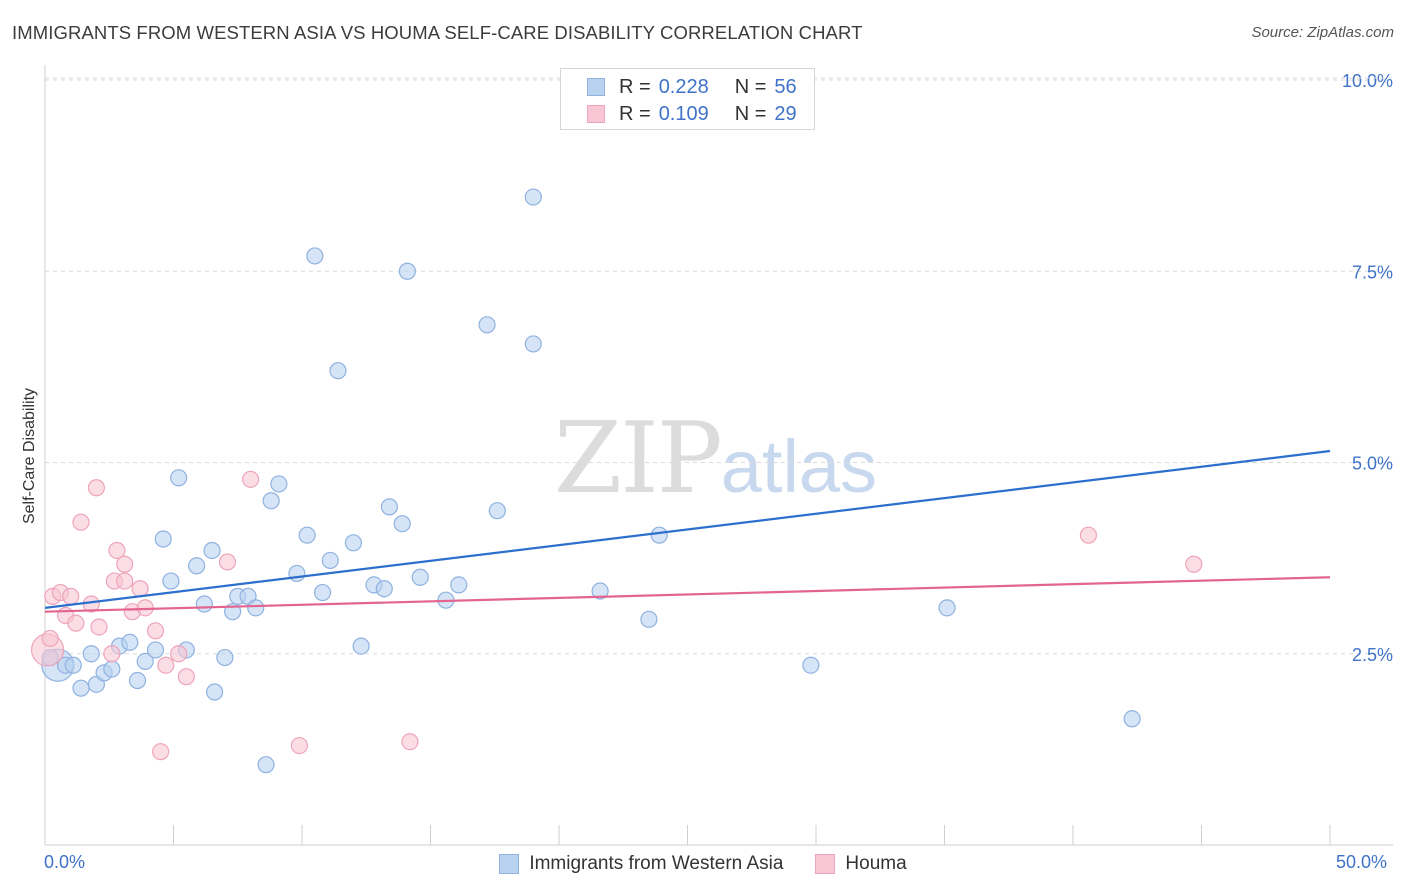 The width and height of the screenshot is (1406, 892). What do you see at coordinates (1372, 655) in the screenshot?
I see `y-tick-label: 2.5%` at bounding box center [1372, 655].